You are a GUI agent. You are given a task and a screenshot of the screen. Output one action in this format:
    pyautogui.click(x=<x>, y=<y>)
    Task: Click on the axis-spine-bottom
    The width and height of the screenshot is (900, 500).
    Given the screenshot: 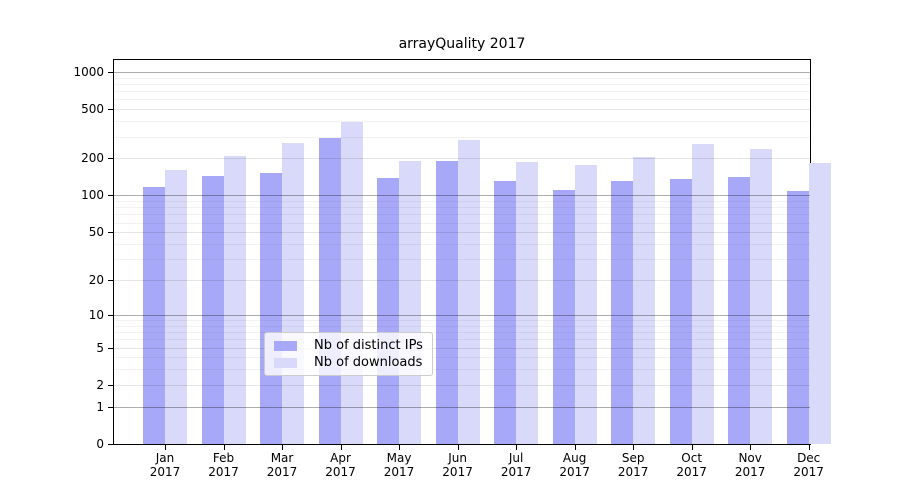 What is the action you would take?
    pyautogui.click(x=462, y=444)
    